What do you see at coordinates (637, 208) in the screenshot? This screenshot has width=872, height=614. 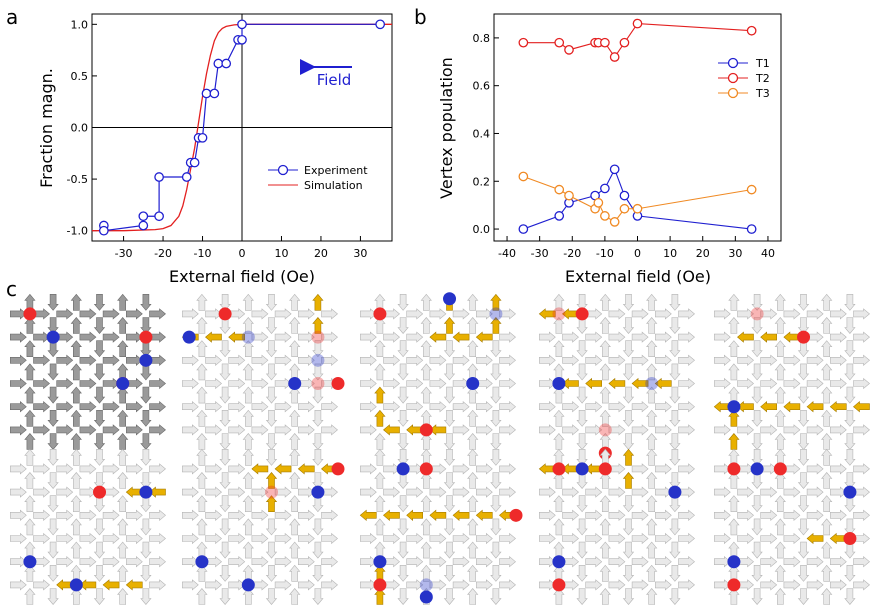 I see `data-point-t3` at bounding box center [637, 208].